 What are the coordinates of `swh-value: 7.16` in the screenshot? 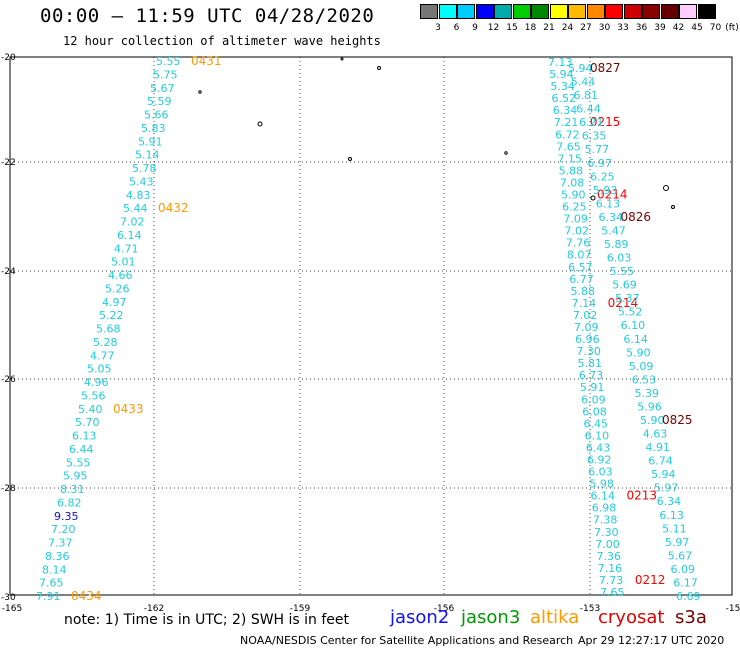 It's located at (610, 568).